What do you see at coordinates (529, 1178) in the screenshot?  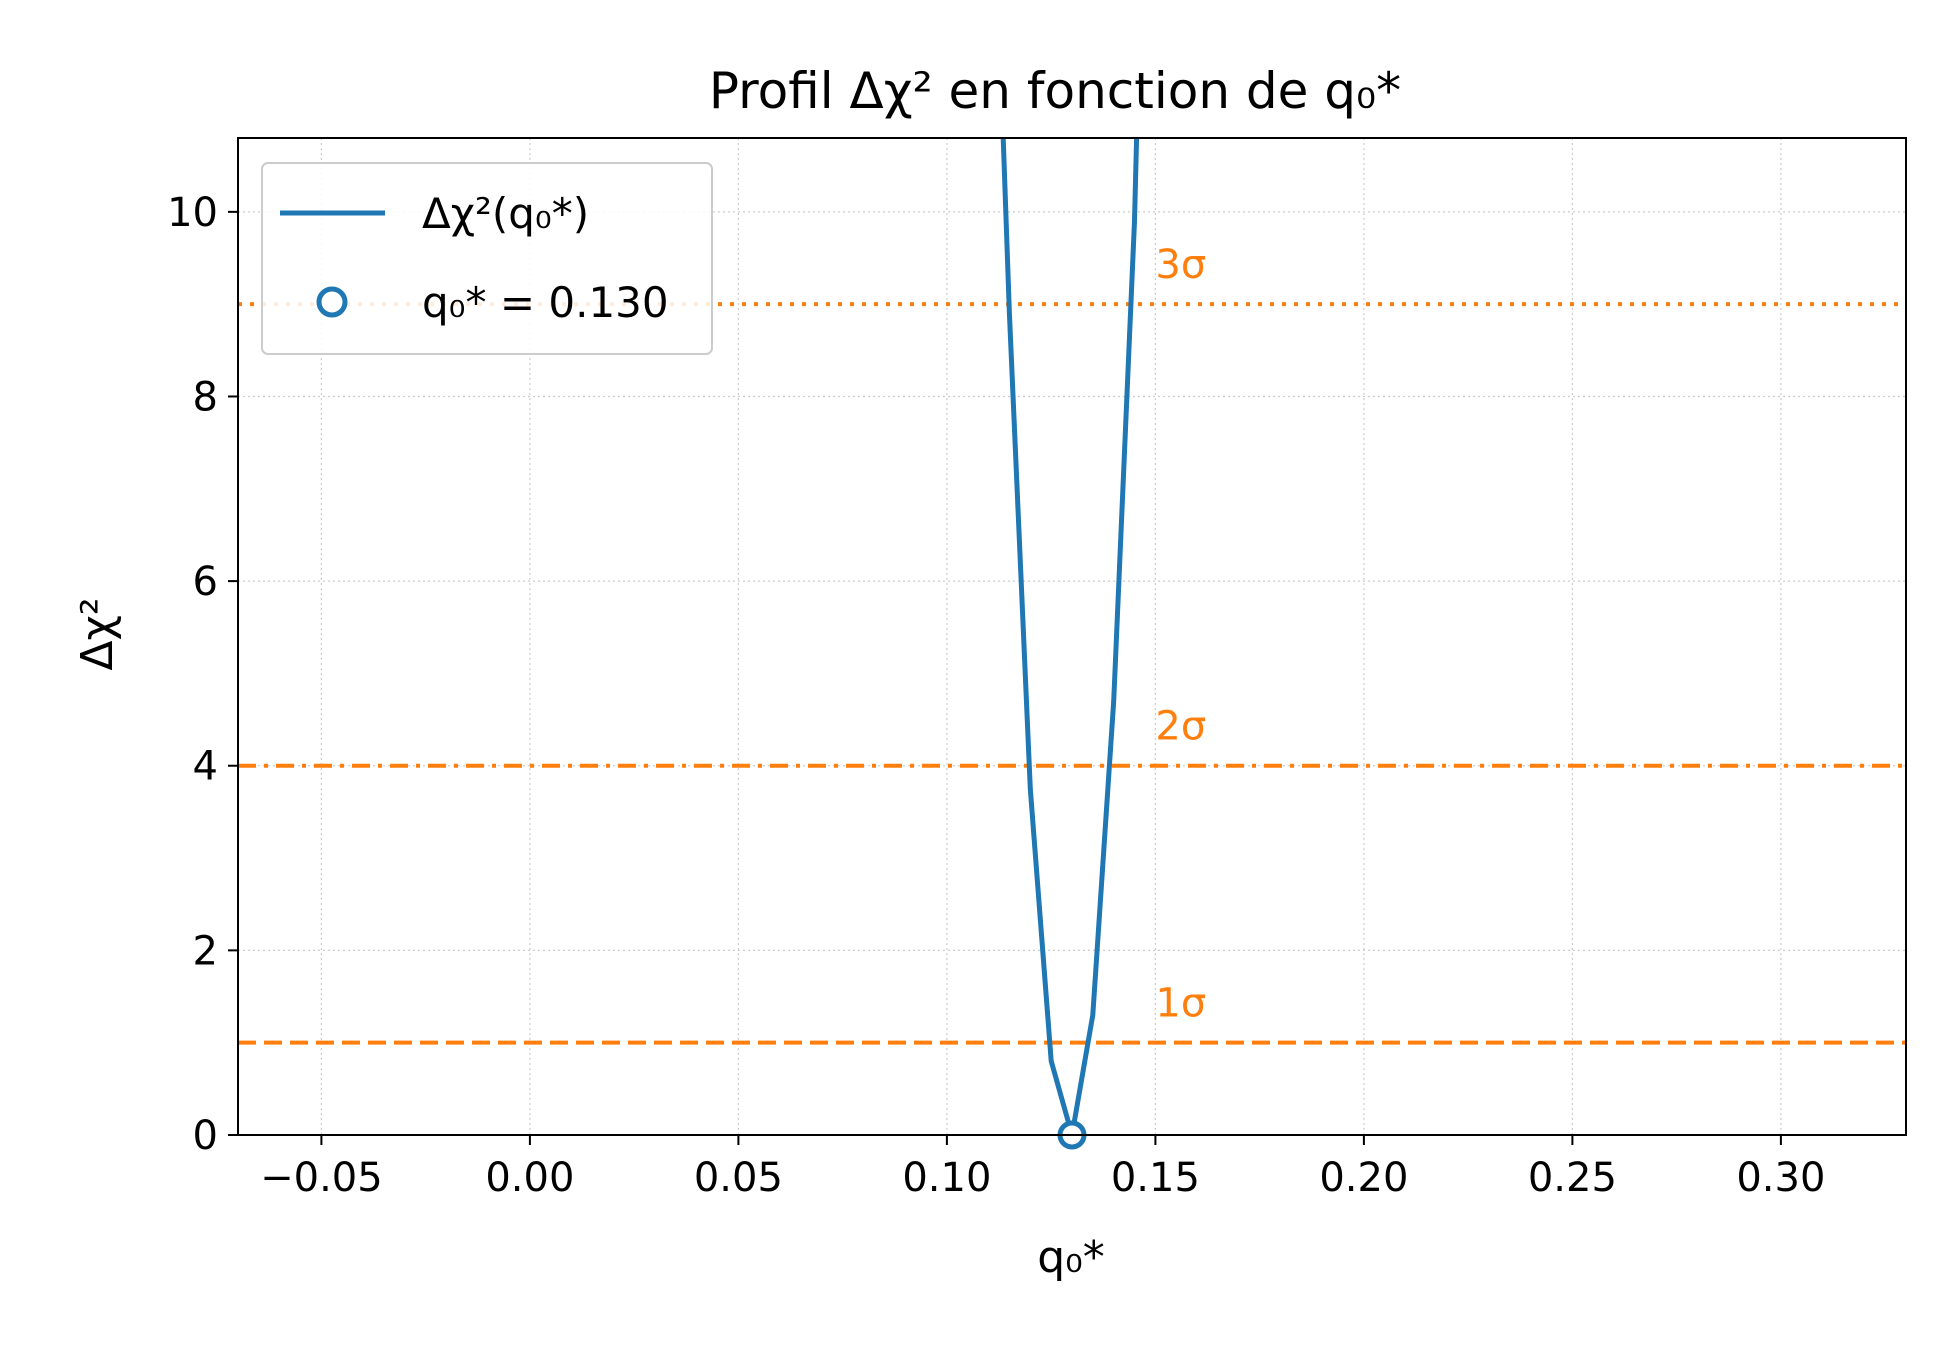 I see `x-tick-label: 0.00` at bounding box center [529, 1178].